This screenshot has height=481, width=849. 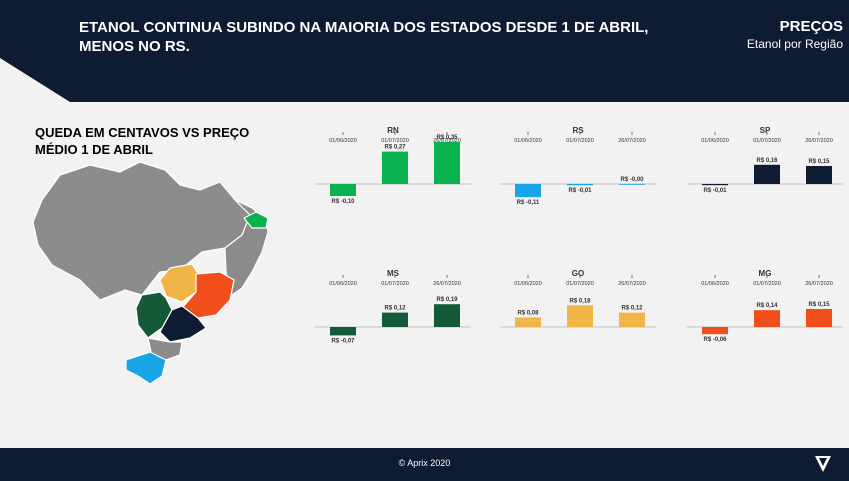 I want to click on data-label: R$ 0,19, so click(x=447, y=300).